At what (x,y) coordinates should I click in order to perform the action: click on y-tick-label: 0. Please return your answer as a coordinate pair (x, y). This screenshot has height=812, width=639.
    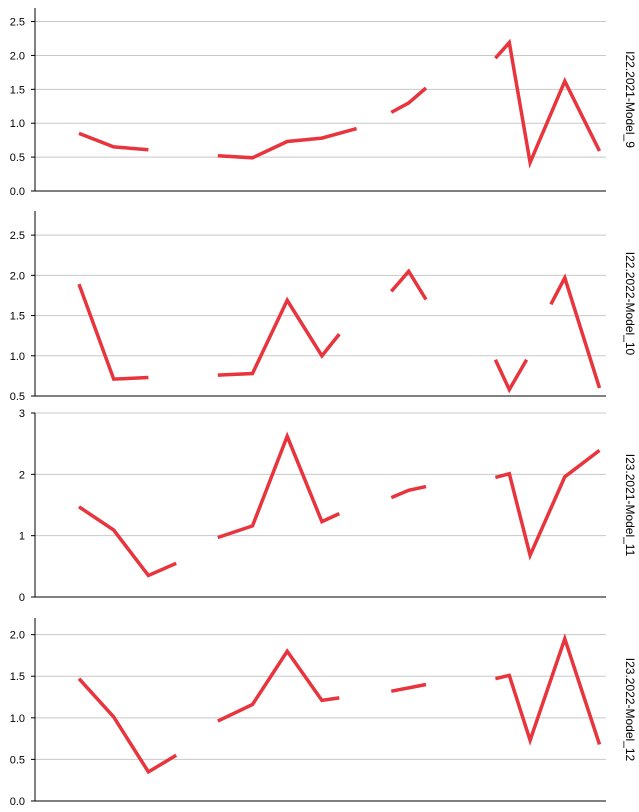
    Looking at the image, I should click on (22, 598).